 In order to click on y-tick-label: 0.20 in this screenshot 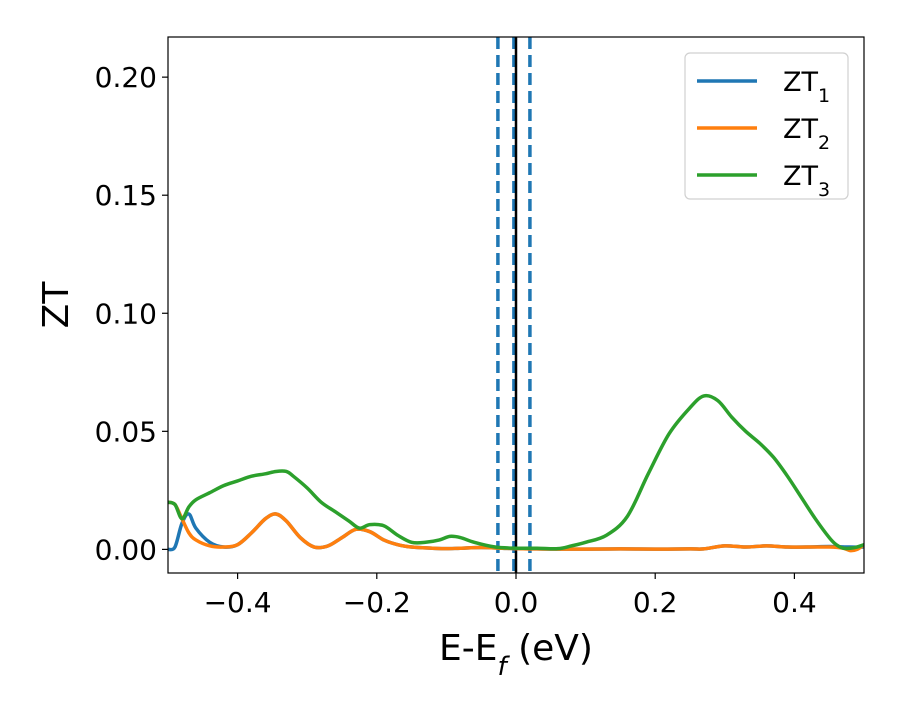, I will do `click(126, 77)`.